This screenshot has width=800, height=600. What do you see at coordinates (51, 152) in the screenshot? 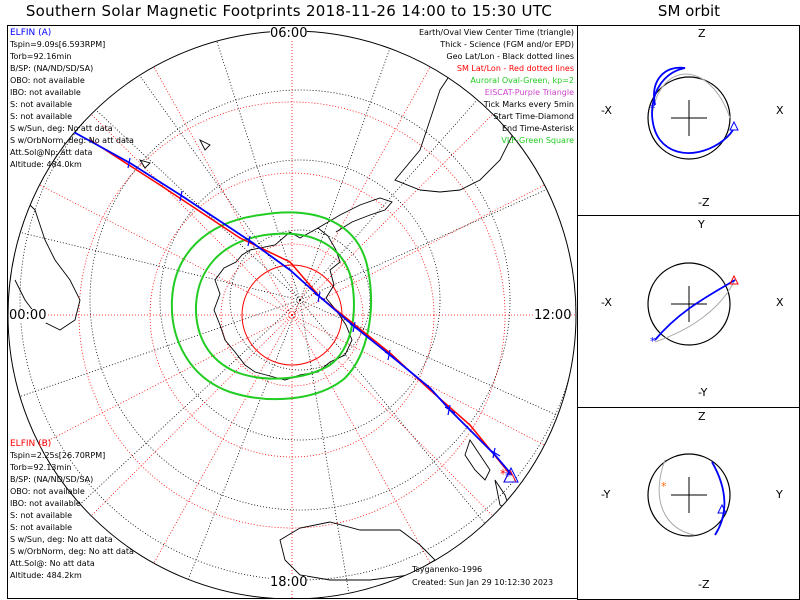
I see `elfin-a-line: Att.Sol@Np: att data` at bounding box center [51, 152].